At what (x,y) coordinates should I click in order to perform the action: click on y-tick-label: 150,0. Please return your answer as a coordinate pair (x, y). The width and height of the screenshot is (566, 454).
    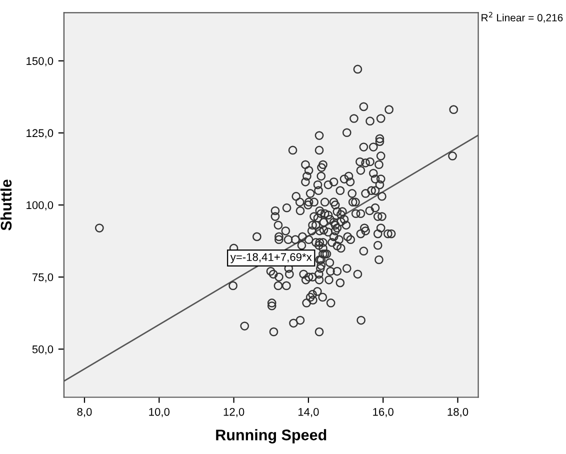
    Looking at the image, I should click on (40, 61).